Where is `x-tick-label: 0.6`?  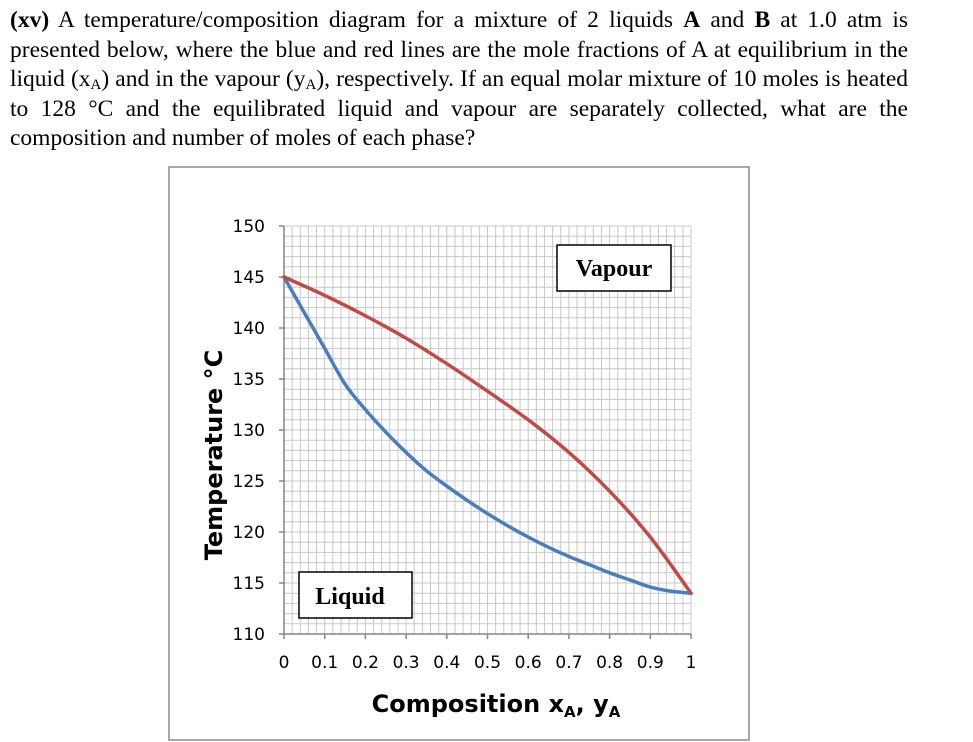
x-tick-label: 0.6 is located at coordinates (528, 663).